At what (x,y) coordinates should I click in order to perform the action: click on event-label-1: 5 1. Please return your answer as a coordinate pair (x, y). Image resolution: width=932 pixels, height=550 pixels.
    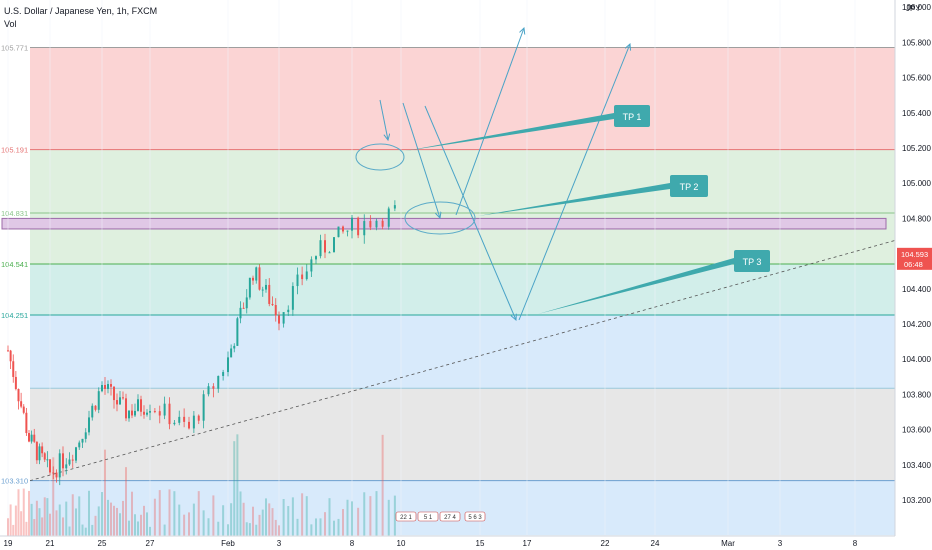
    Looking at the image, I should click on (428, 518).